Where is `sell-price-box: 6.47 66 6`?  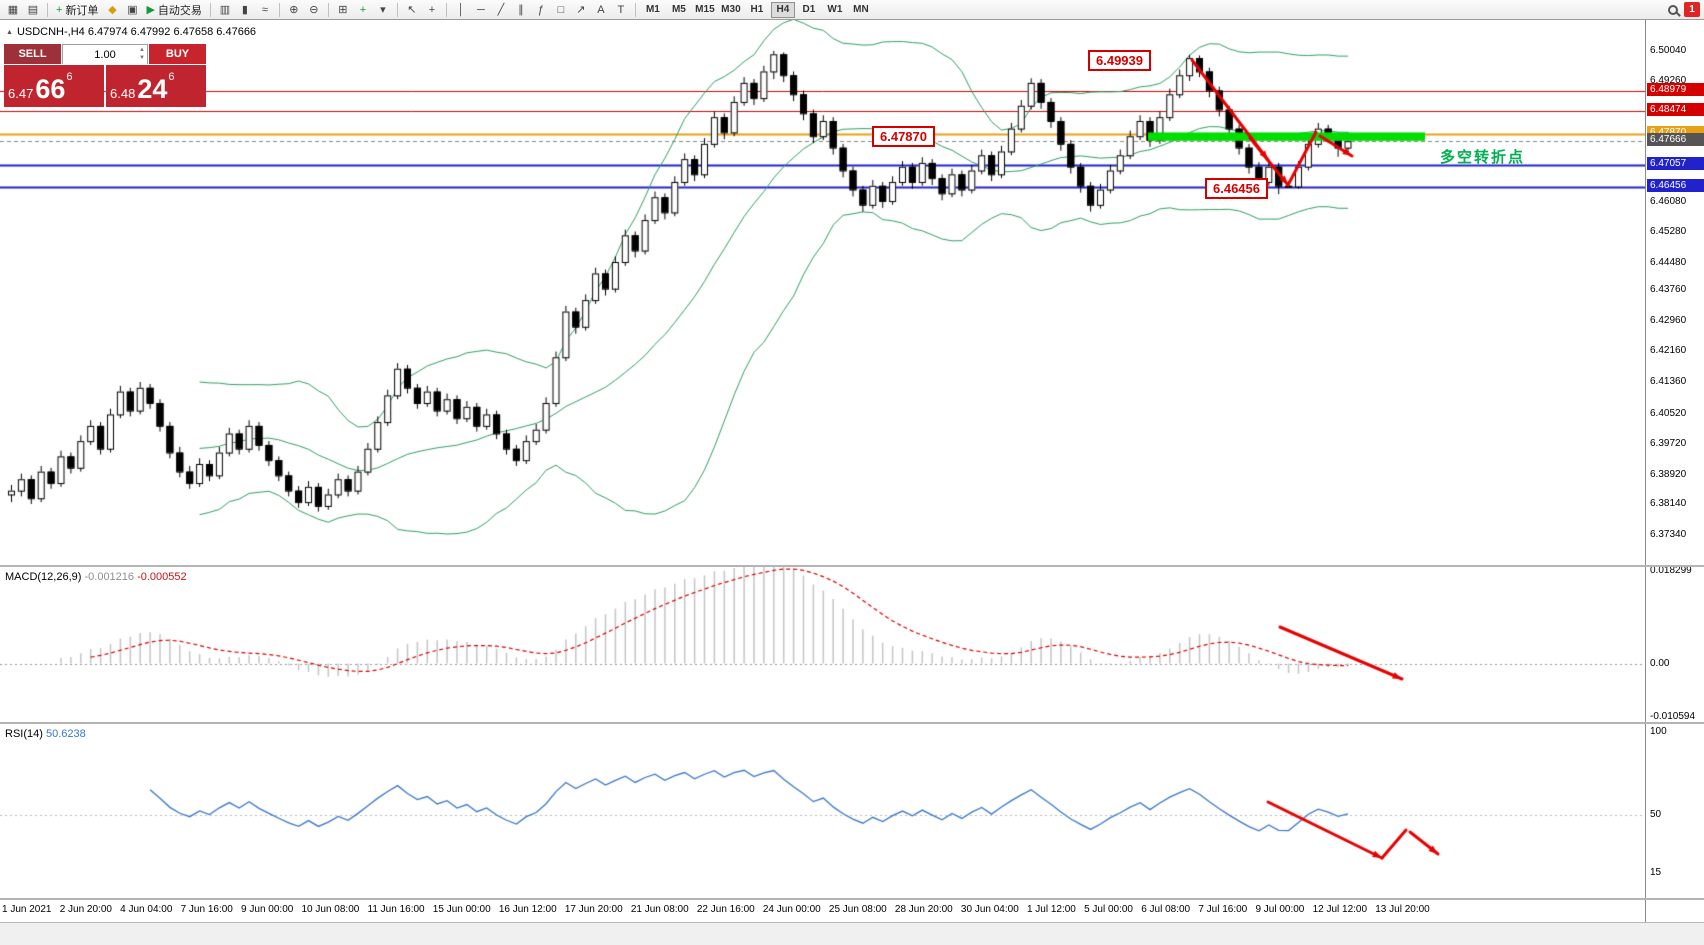
sell-price-box: 6.47 66 6 is located at coordinates (54, 86).